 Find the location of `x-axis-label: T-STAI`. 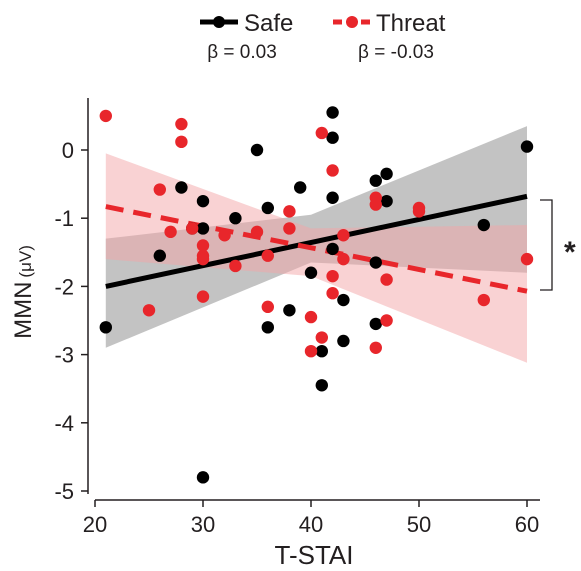

x-axis-label: T-STAI is located at coordinates (314, 555).